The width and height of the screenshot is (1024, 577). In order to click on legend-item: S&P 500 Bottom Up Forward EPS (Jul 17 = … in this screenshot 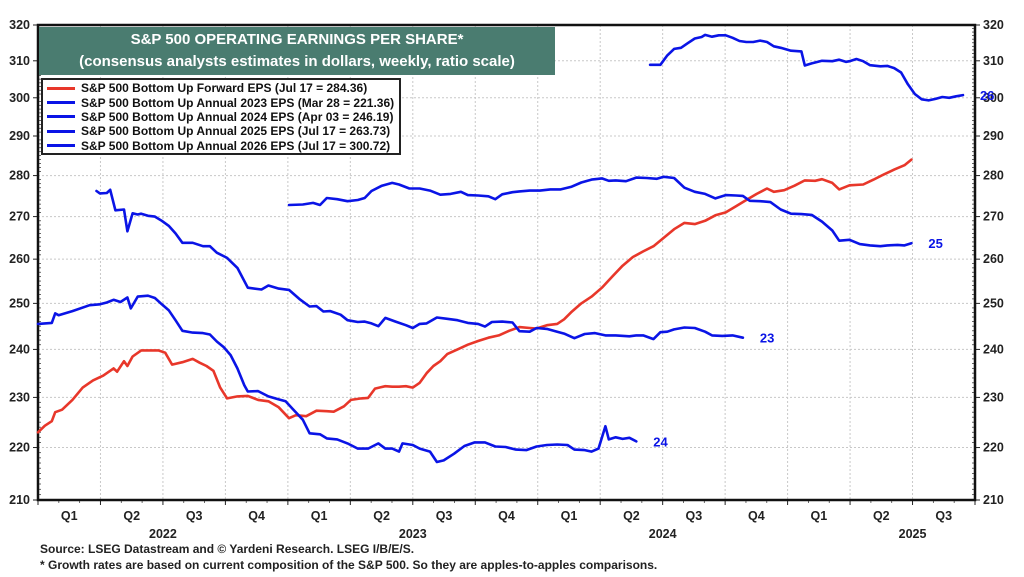, I will do `click(223, 88)`.